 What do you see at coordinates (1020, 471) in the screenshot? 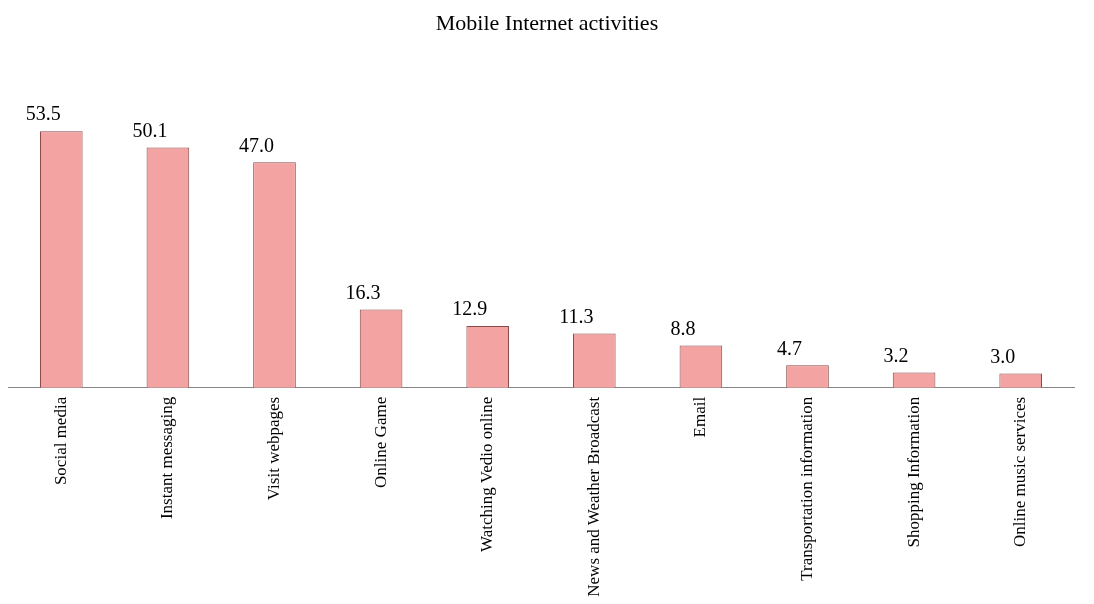
I see `x-tick-label: Online music services` at bounding box center [1020, 471].